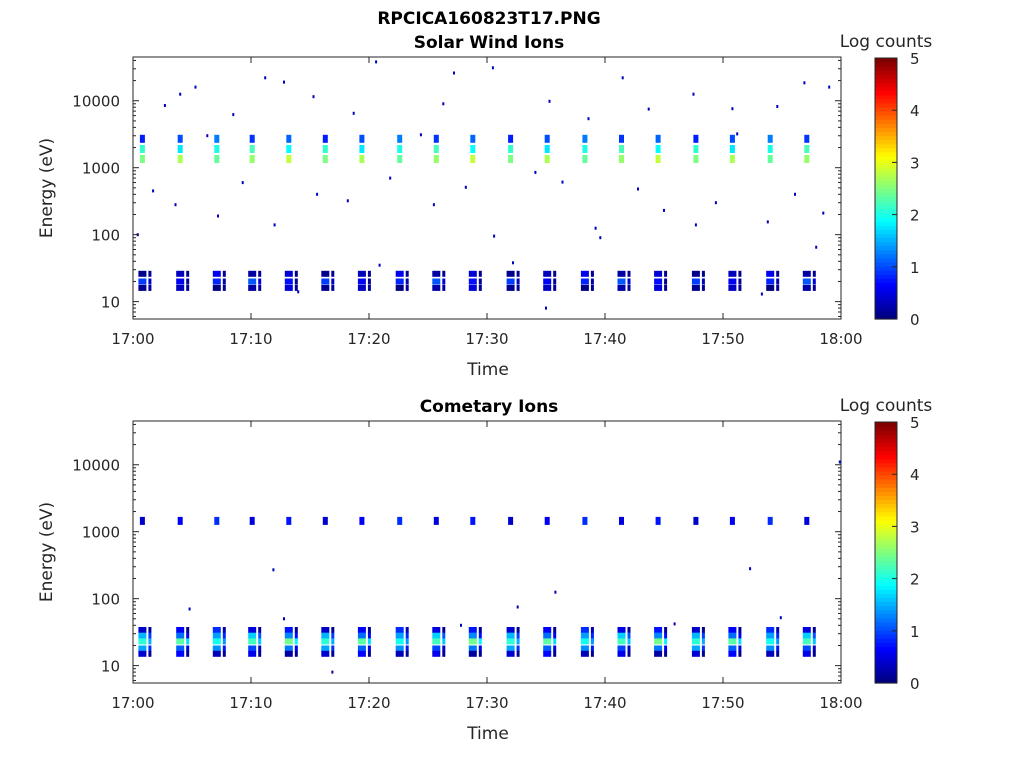 This screenshot has width=1024, height=768. I want to click on x-tick-label: 17:00, so click(132, 339).